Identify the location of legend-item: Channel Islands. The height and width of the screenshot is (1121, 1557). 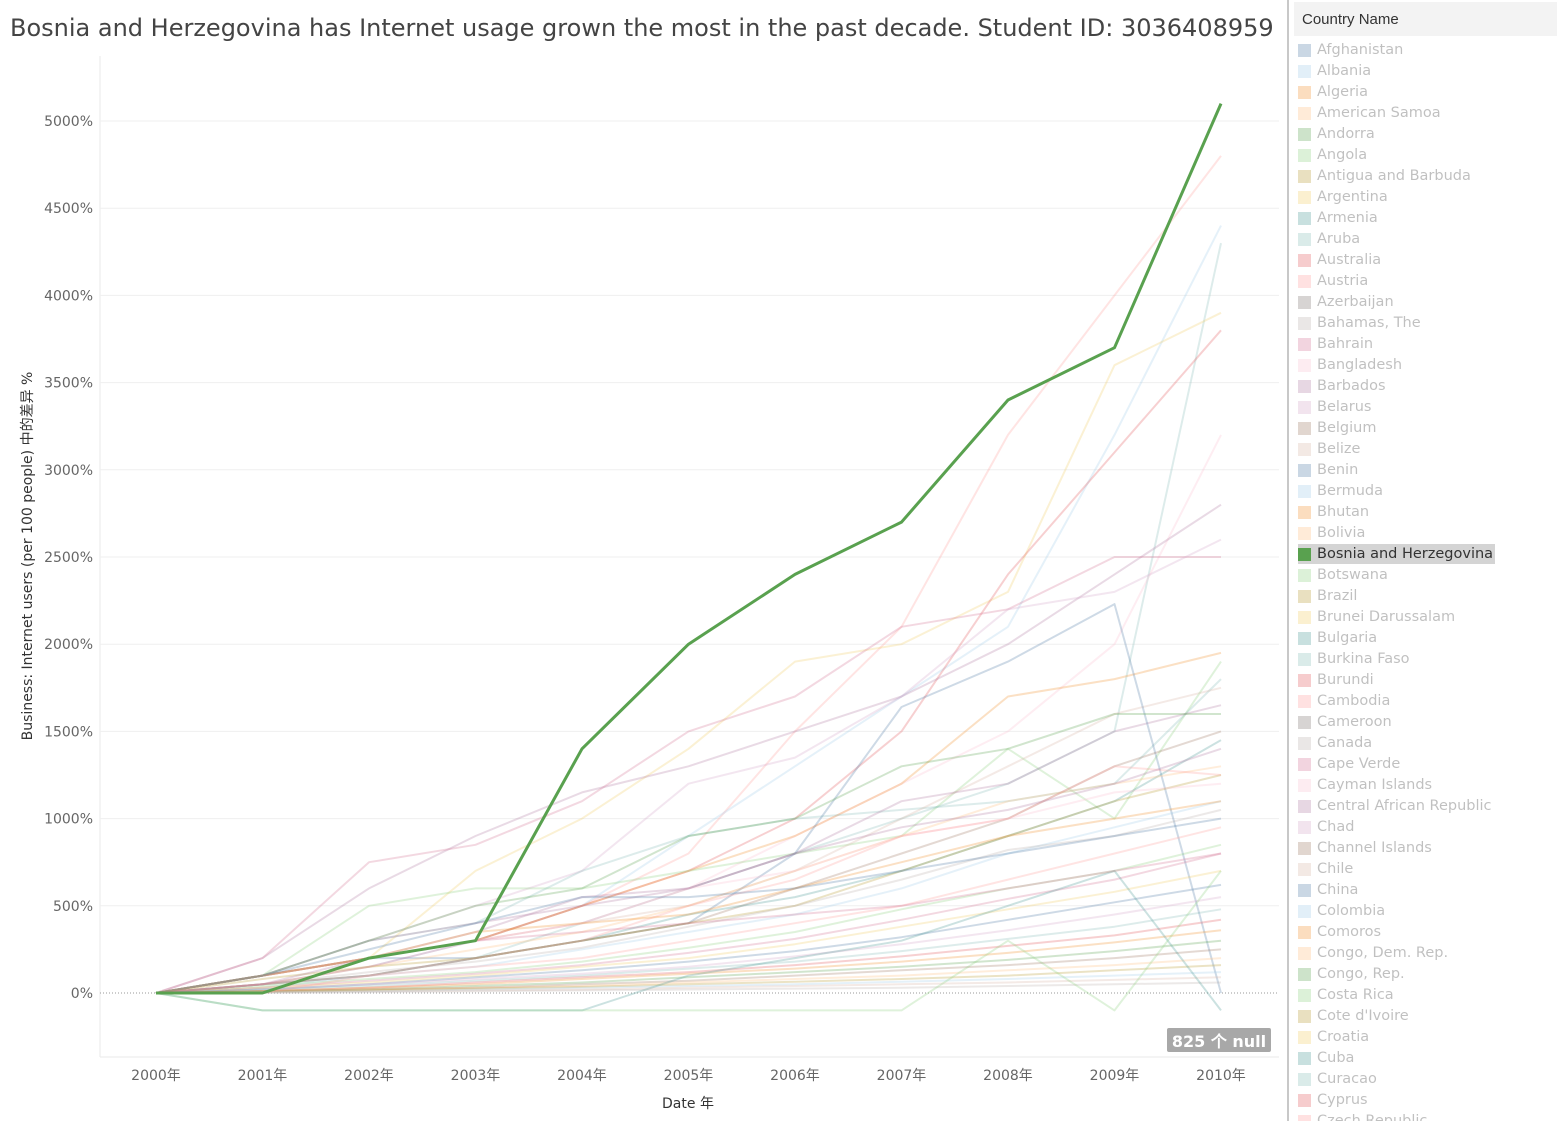
(1365, 848).